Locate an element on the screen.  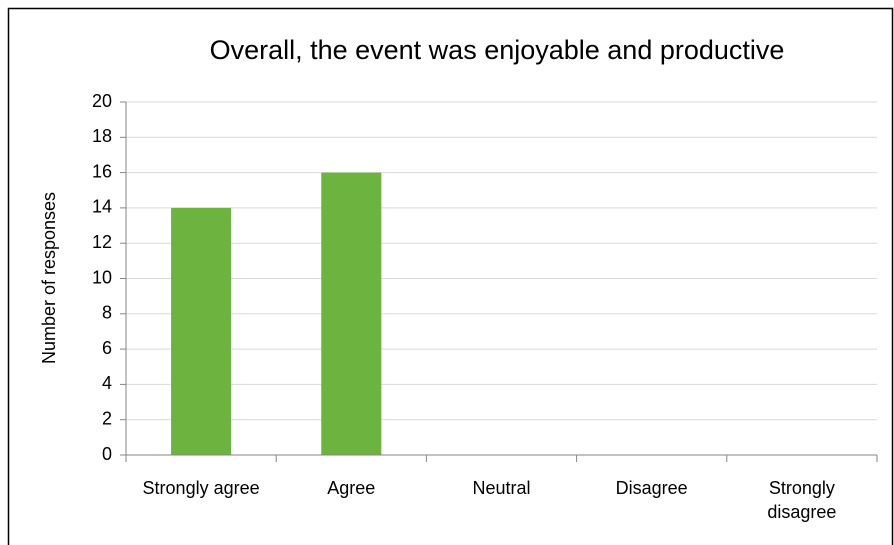
y-tick-label: 4 is located at coordinates (107, 383).